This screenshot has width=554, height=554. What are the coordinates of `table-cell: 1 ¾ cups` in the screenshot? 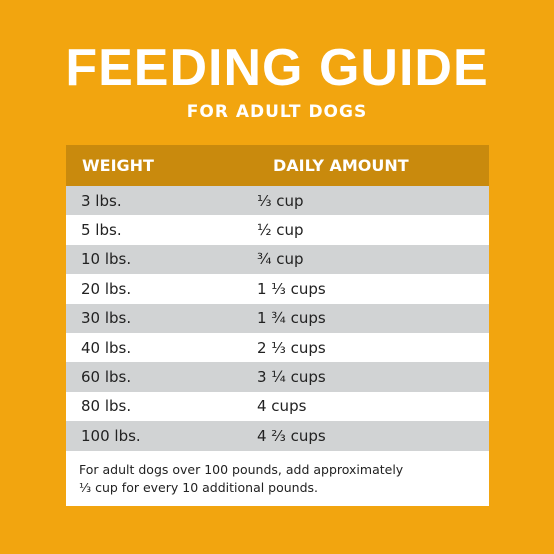 It's located at (291, 318).